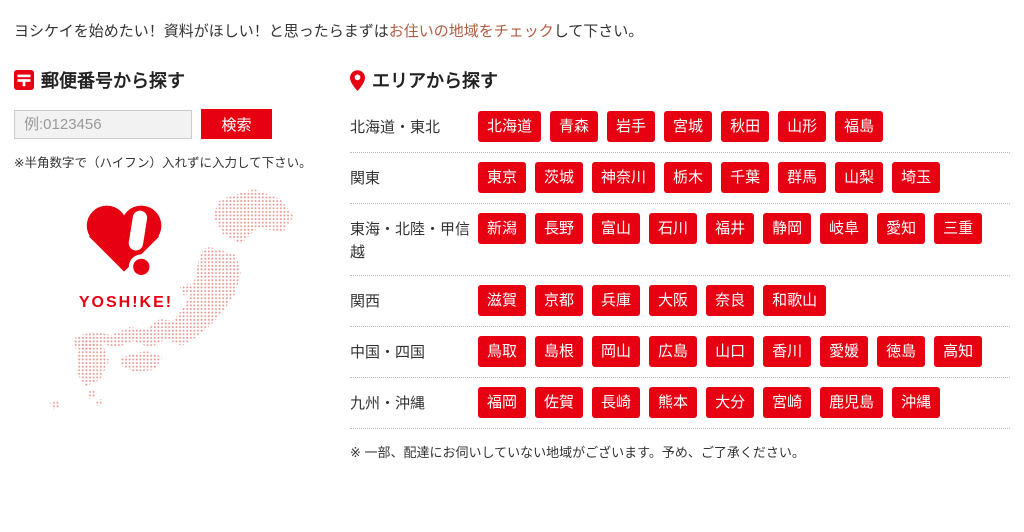  I want to click on prefecture-button: 宮城, so click(688, 126).